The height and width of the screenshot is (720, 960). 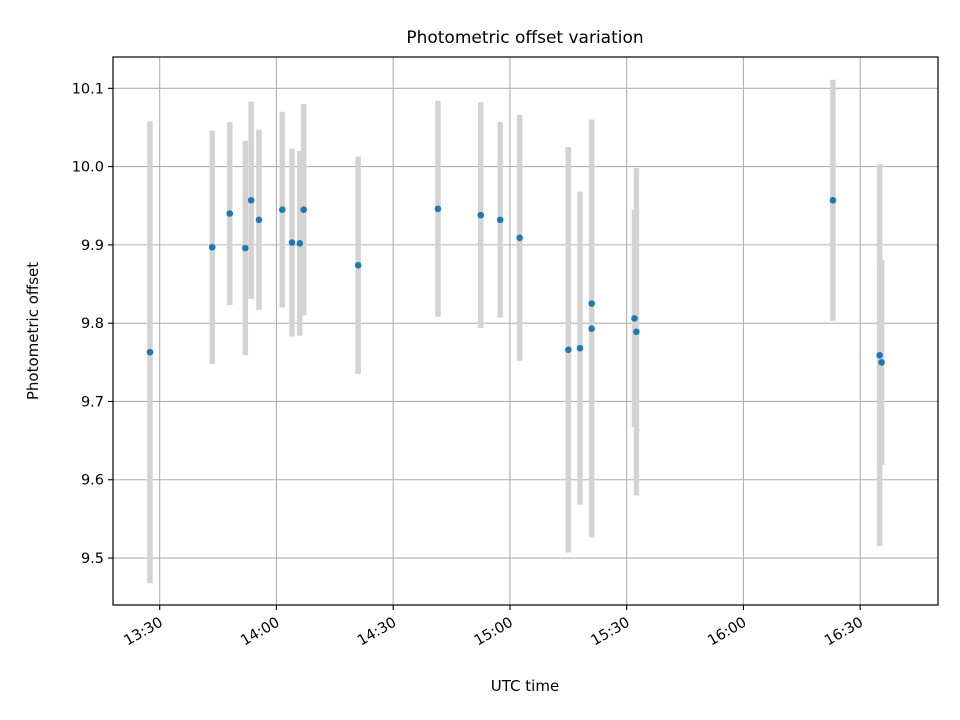 I want to click on y-tick-label: 9.6, so click(x=92, y=481).